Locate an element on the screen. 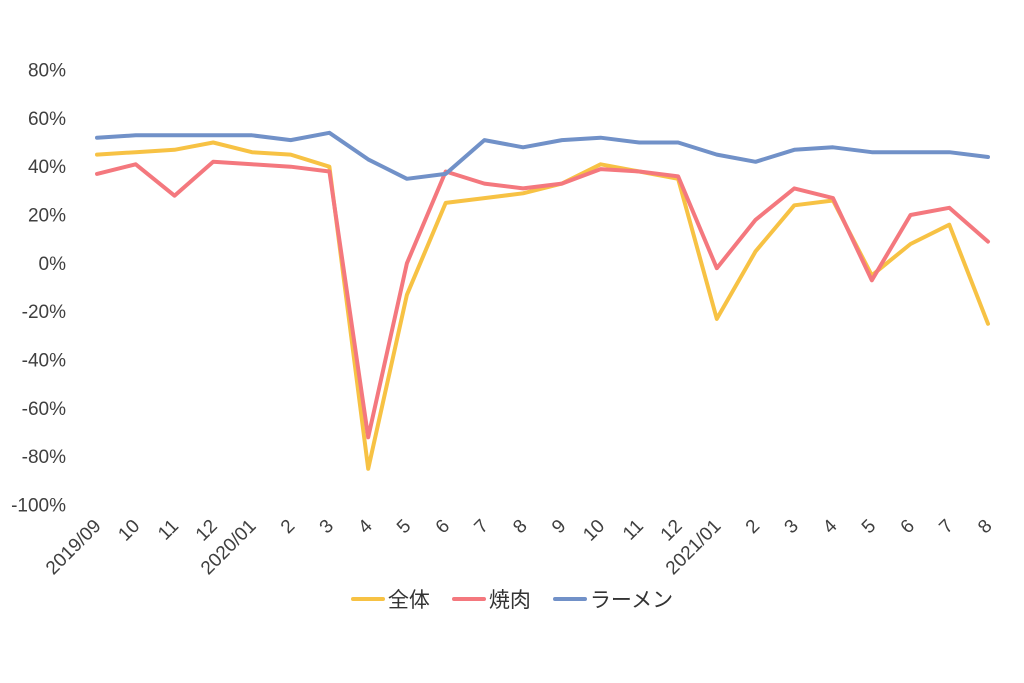 The width and height of the screenshot is (1024, 683). legend-item-ramen: ラーメン is located at coordinates (613, 599).